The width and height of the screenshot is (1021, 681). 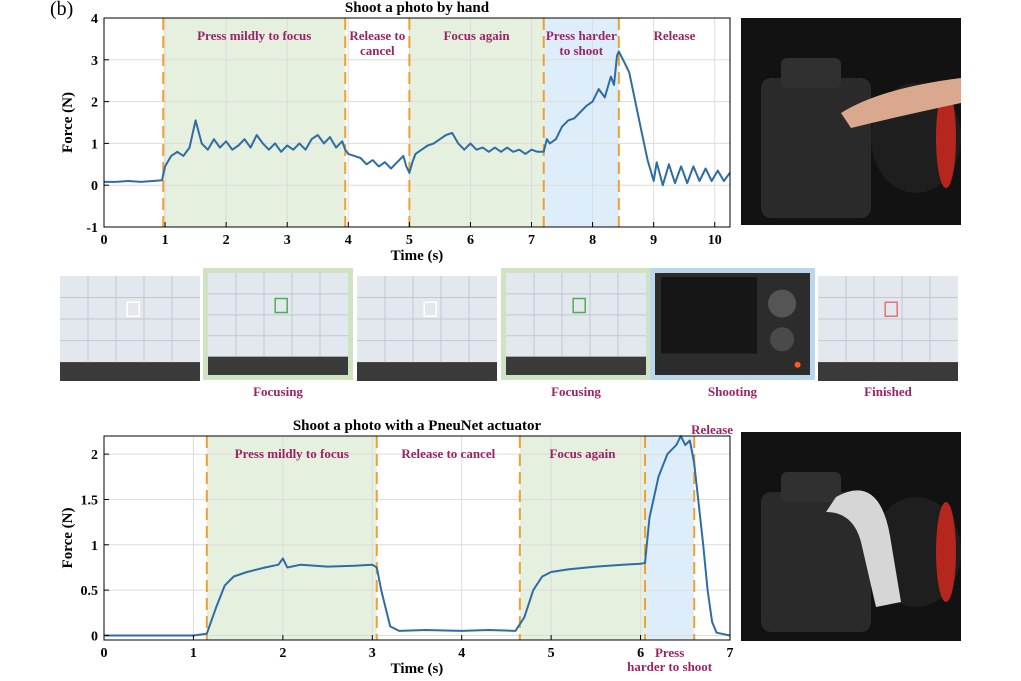 I want to click on chart-title: Shoot a photo by hand, so click(x=417, y=8).